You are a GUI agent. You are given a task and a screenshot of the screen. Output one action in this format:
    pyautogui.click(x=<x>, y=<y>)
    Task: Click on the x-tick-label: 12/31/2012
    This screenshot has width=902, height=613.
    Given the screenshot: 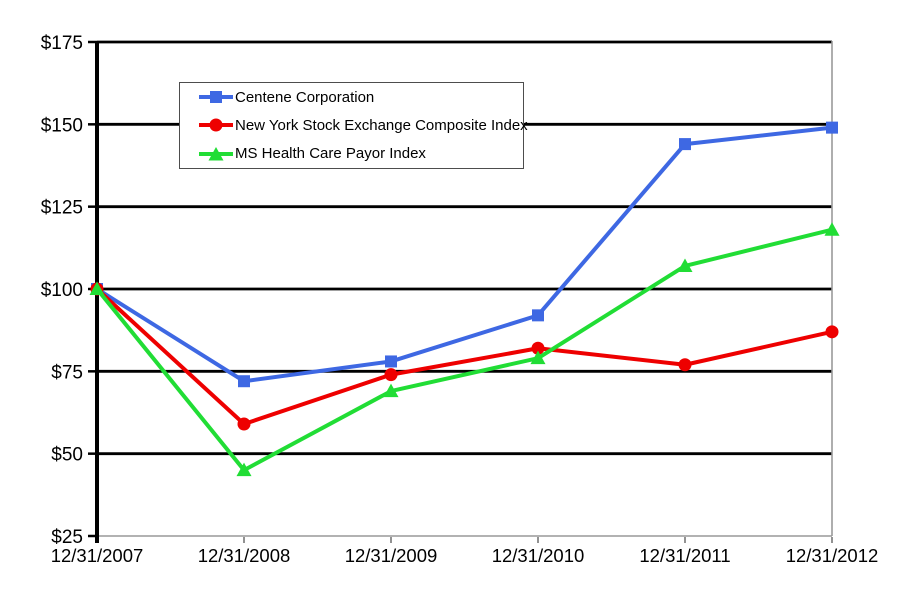 What is the action you would take?
    pyautogui.click(x=832, y=555)
    